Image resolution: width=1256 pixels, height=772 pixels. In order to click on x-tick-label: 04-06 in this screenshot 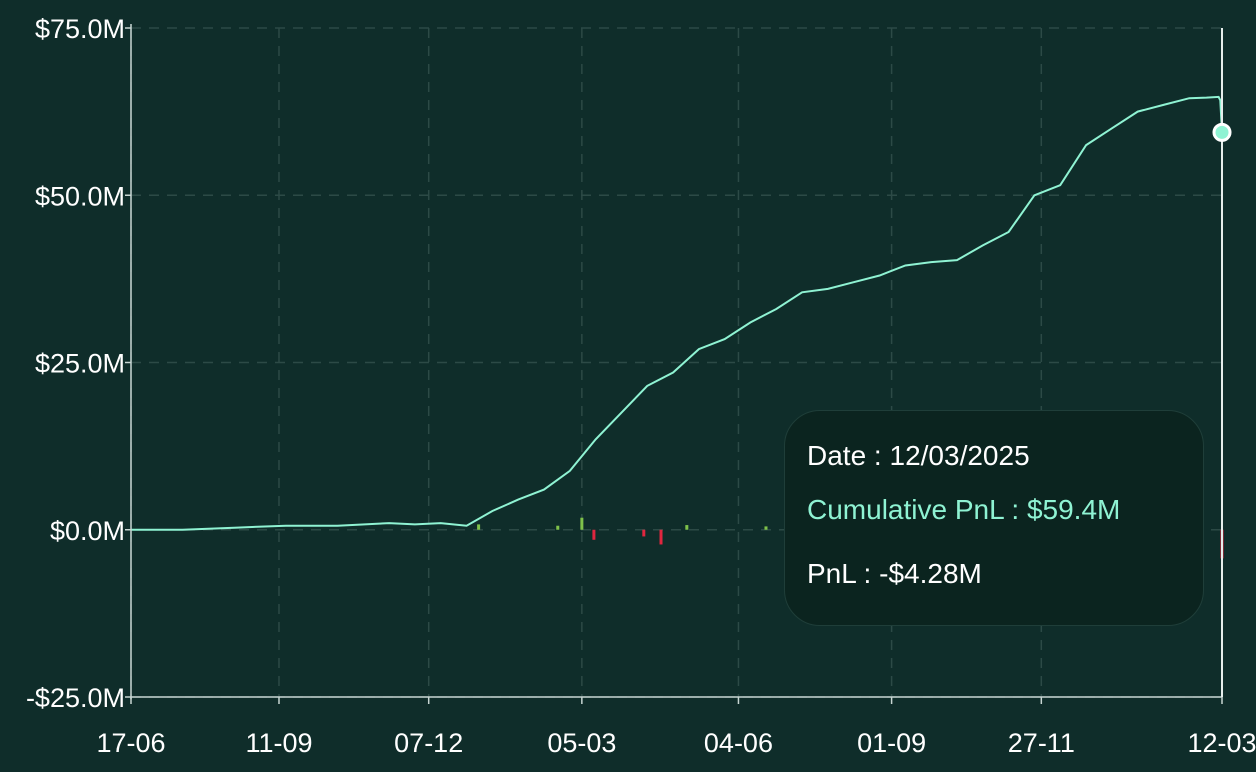, I will do `click(738, 743)`.